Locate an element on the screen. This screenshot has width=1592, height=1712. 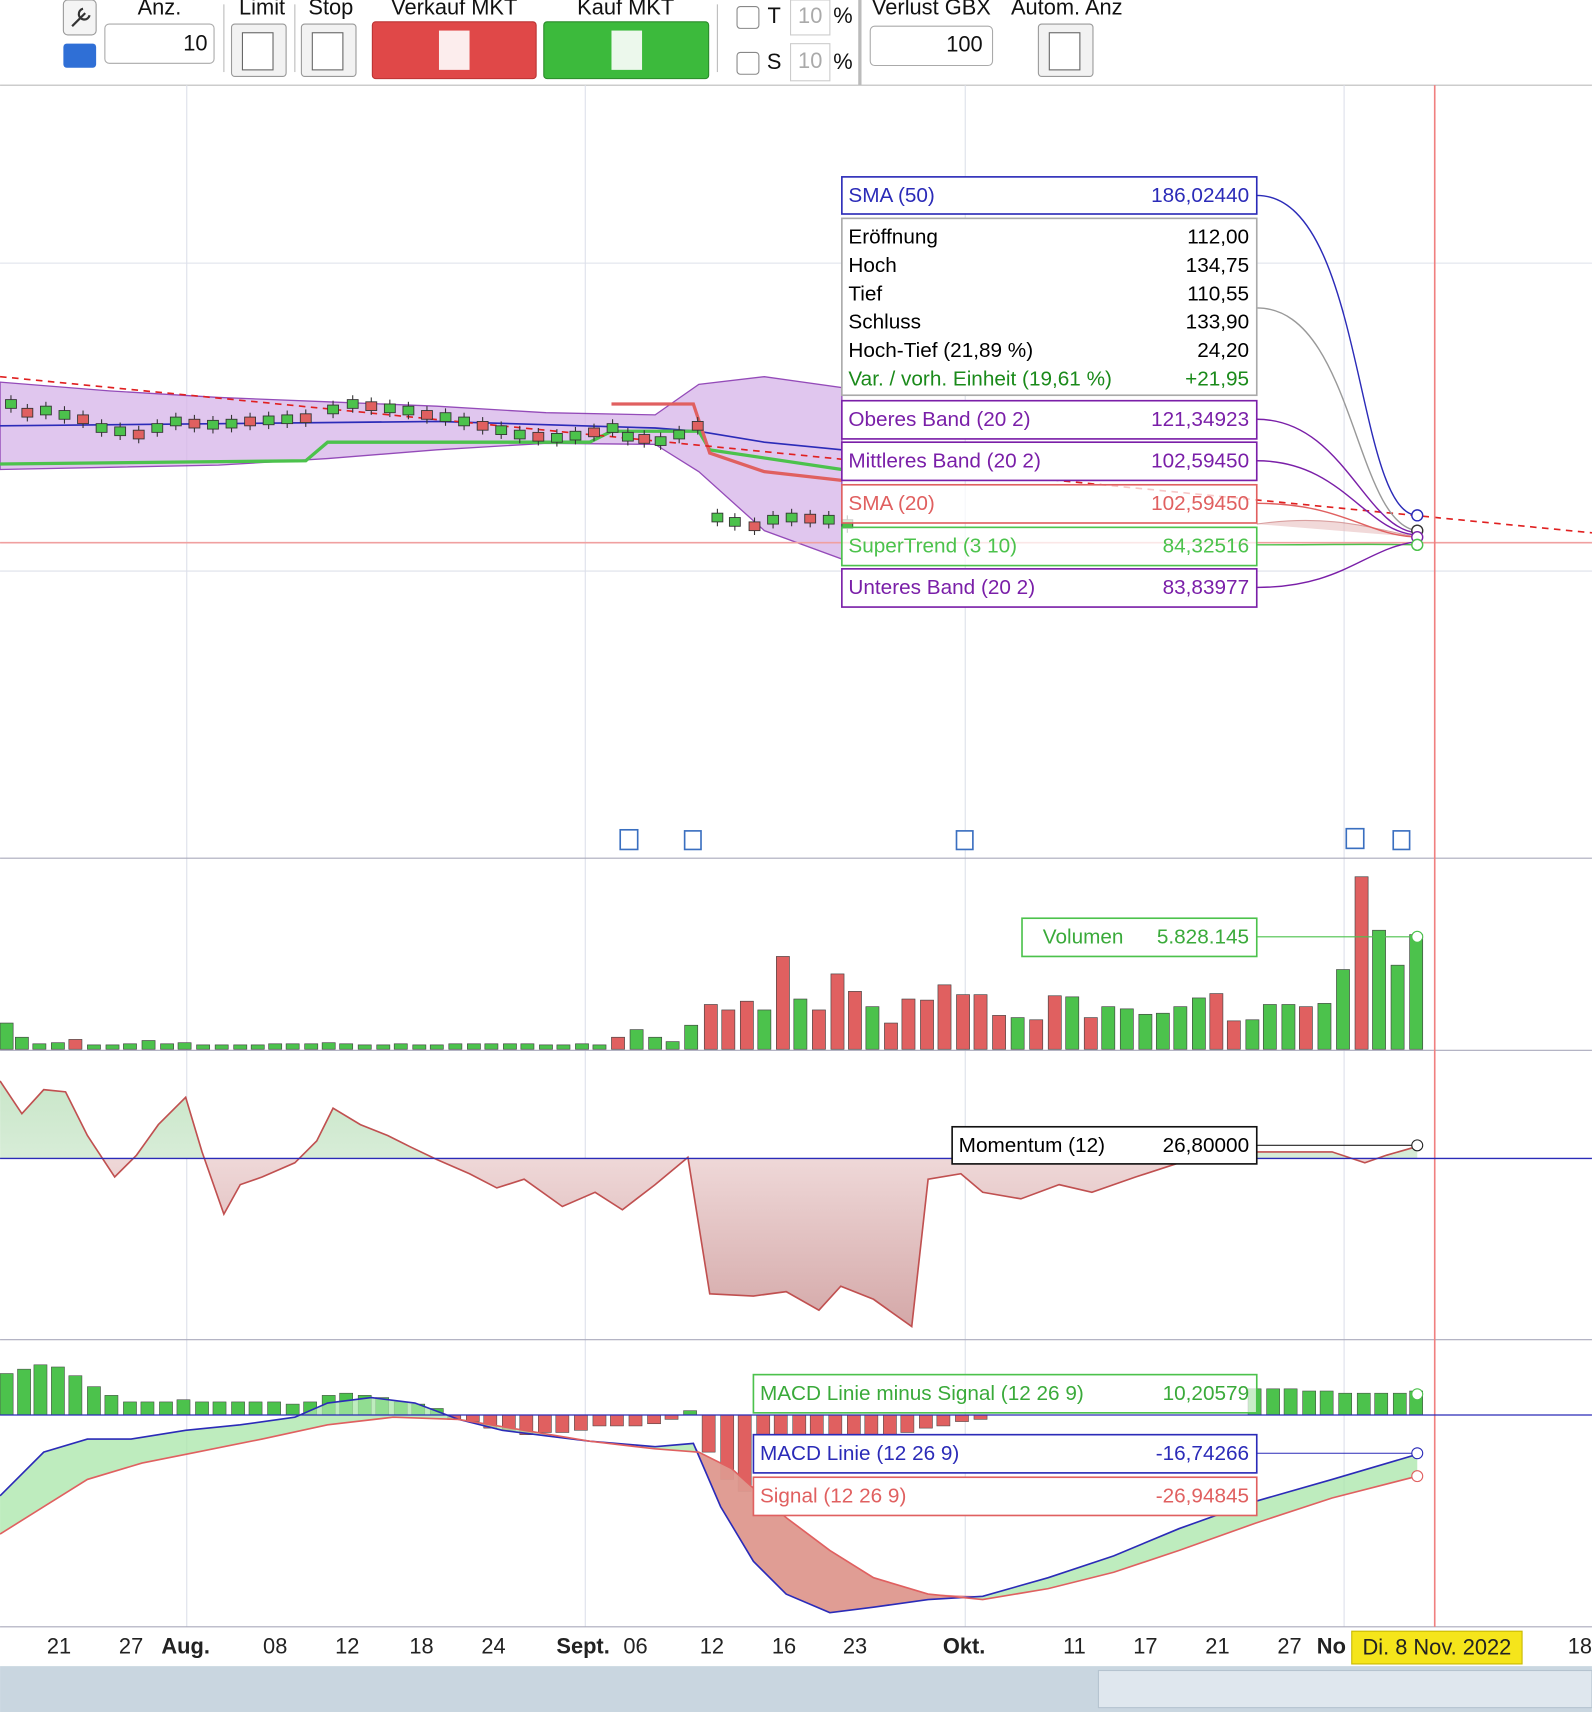
loss-input is located at coordinates (931, 46).